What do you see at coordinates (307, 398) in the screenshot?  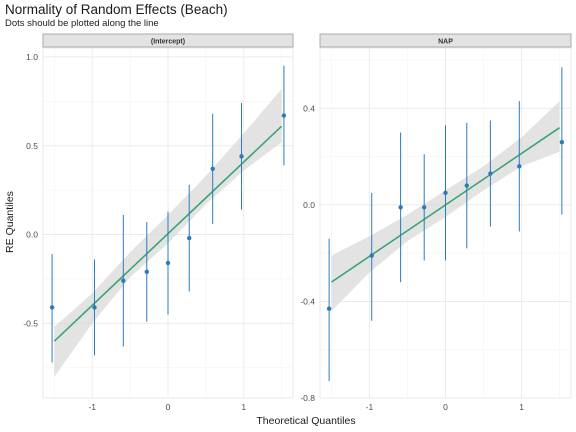 I see `y-tick-label: -0.8` at bounding box center [307, 398].